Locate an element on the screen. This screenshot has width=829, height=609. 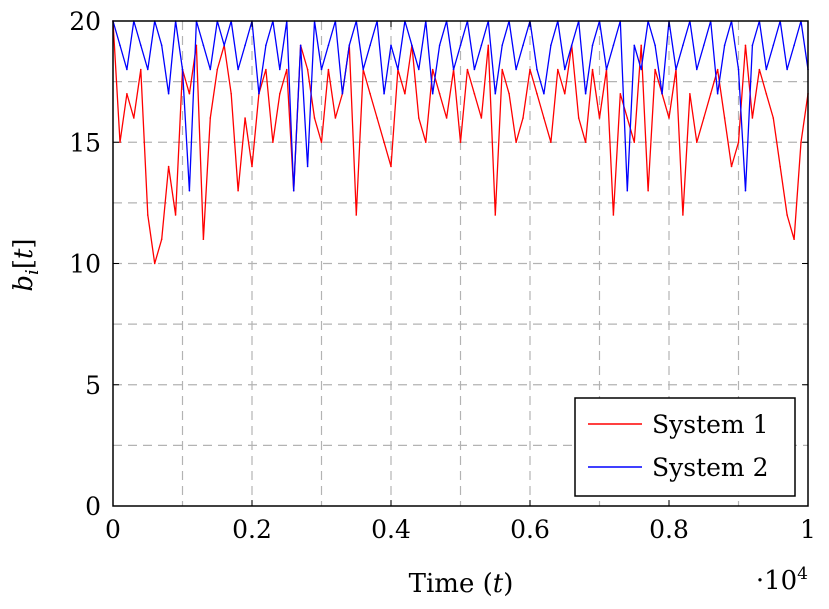
x-axis-title: Time (t) is located at coordinates (461, 584).